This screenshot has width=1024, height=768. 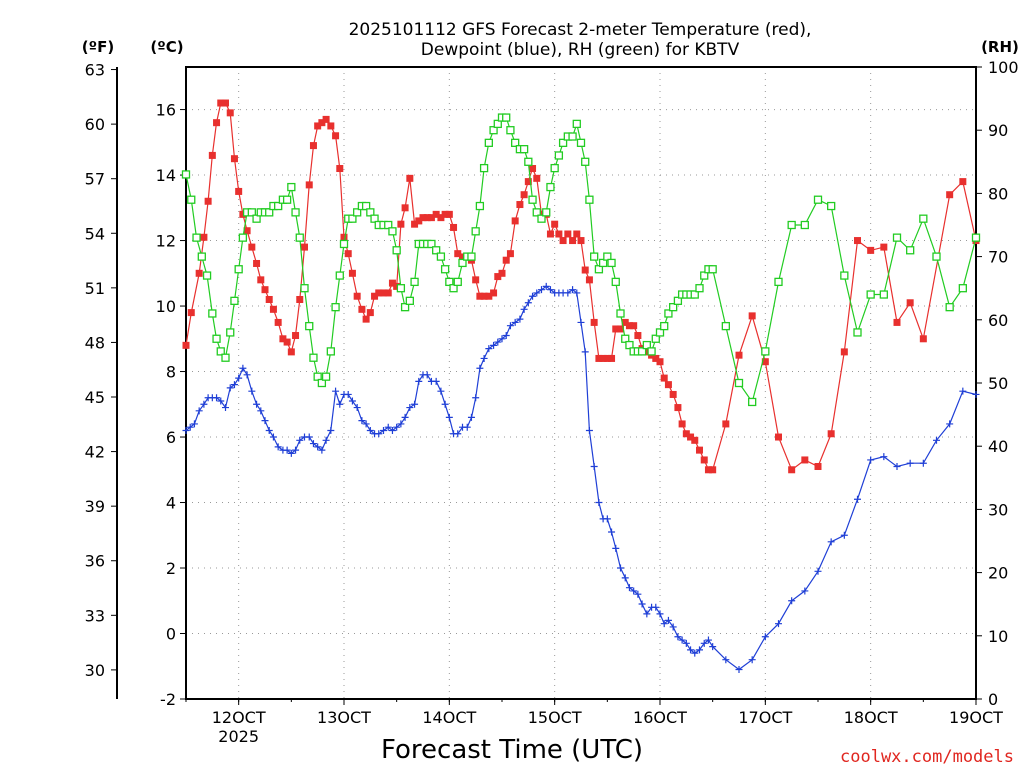 What do you see at coordinates (171, 634) in the screenshot?
I see `celsius-tick-label: 0` at bounding box center [171, 634].